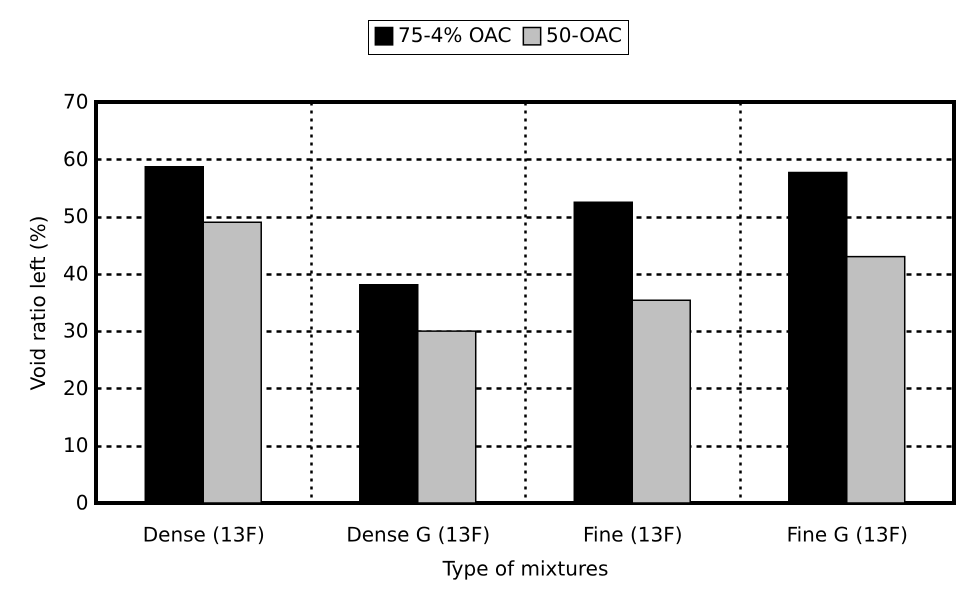 The image size is (959, 608). What do you see at coordinates (455, 35) in the screenshot?
I see `legend-label: 75-4% OAC` at bounding box center [455, 35].